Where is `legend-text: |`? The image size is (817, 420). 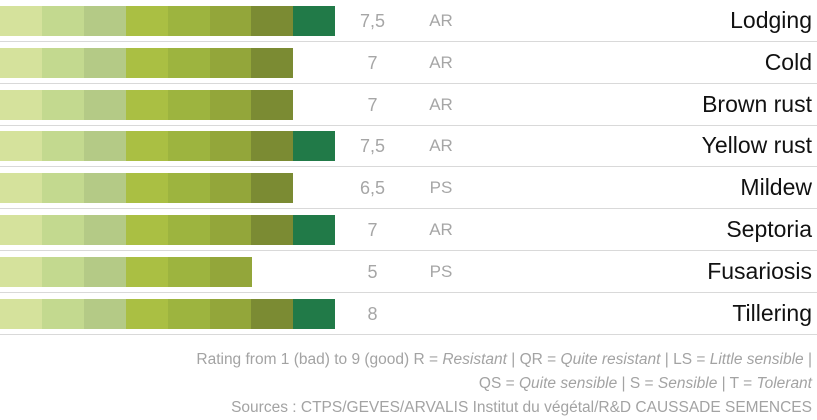 legend-text: | is located at coordinates (807, 359).